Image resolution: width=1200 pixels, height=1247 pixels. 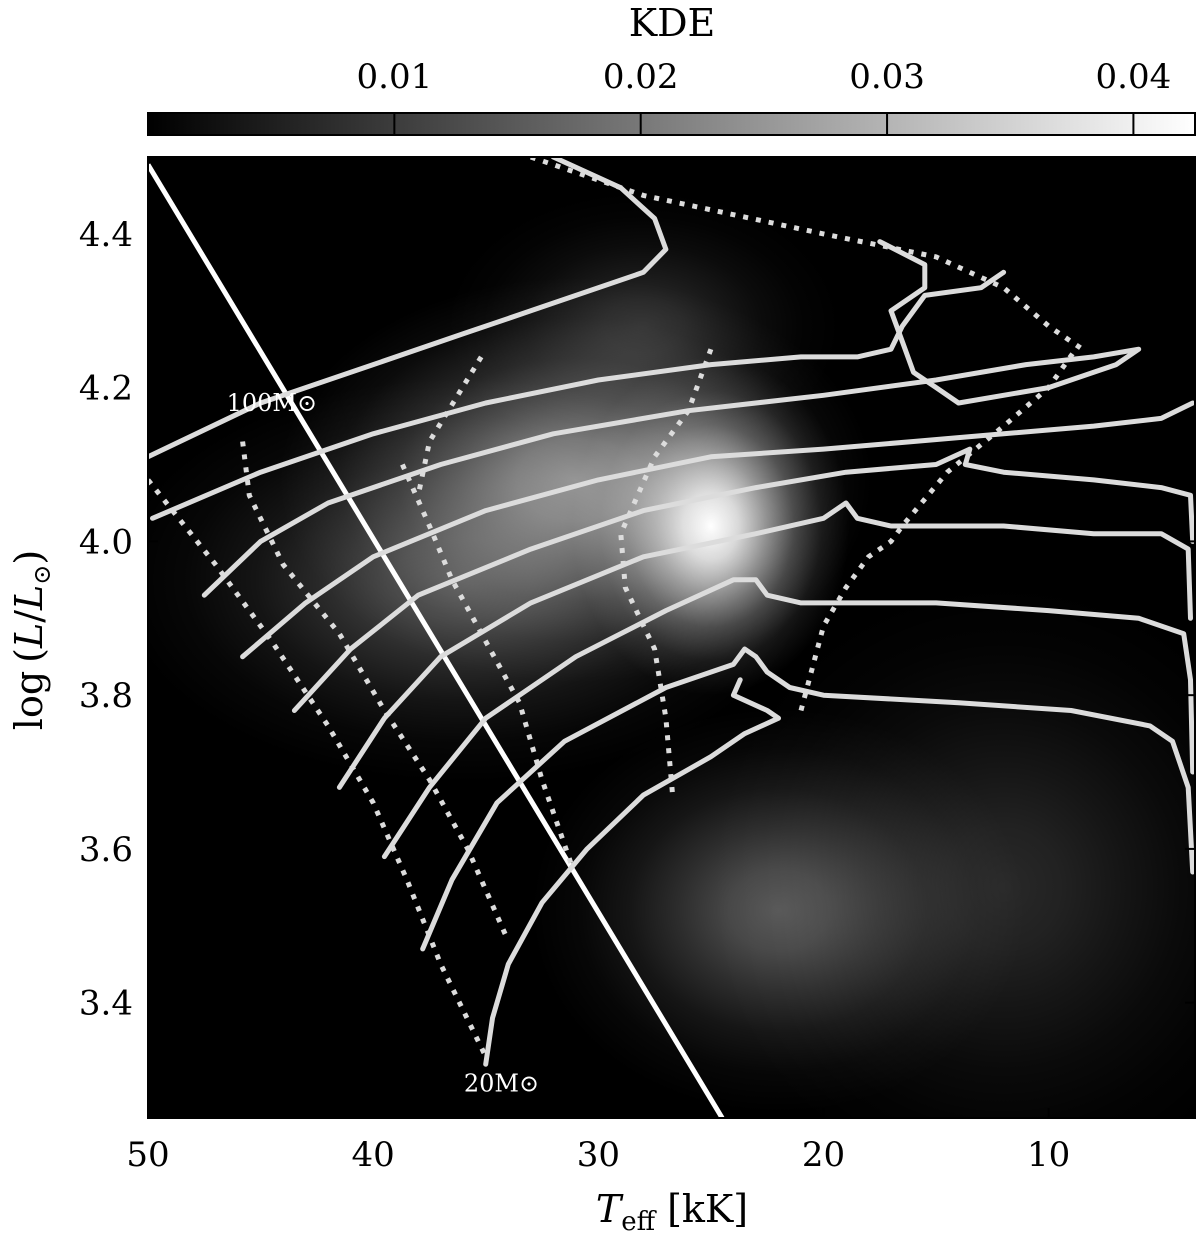 What do you see at coordinates (764, 77) in the screenshot?
I see `colorbar-tick-labels: 0.01 0.02 0.03 0.04` at bounding box center [764, 77].